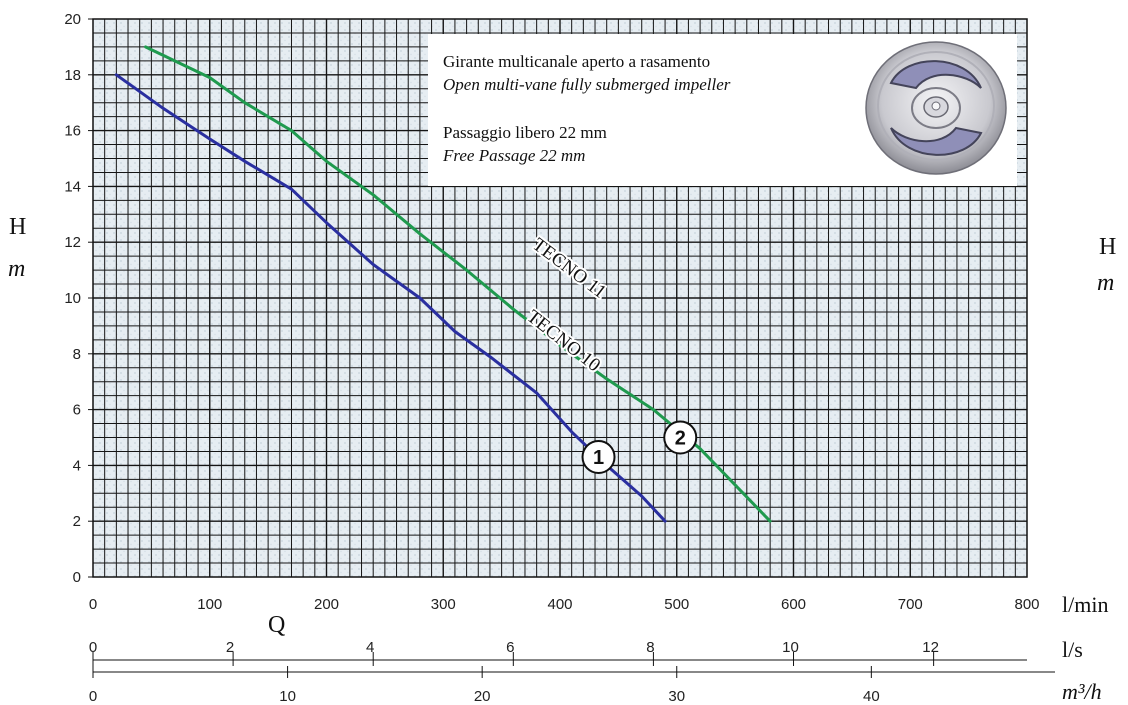 Image resolution: width=1128 pixels, height=705 pixels. I want to click on x-tick-label: 500, so click(676, 604).